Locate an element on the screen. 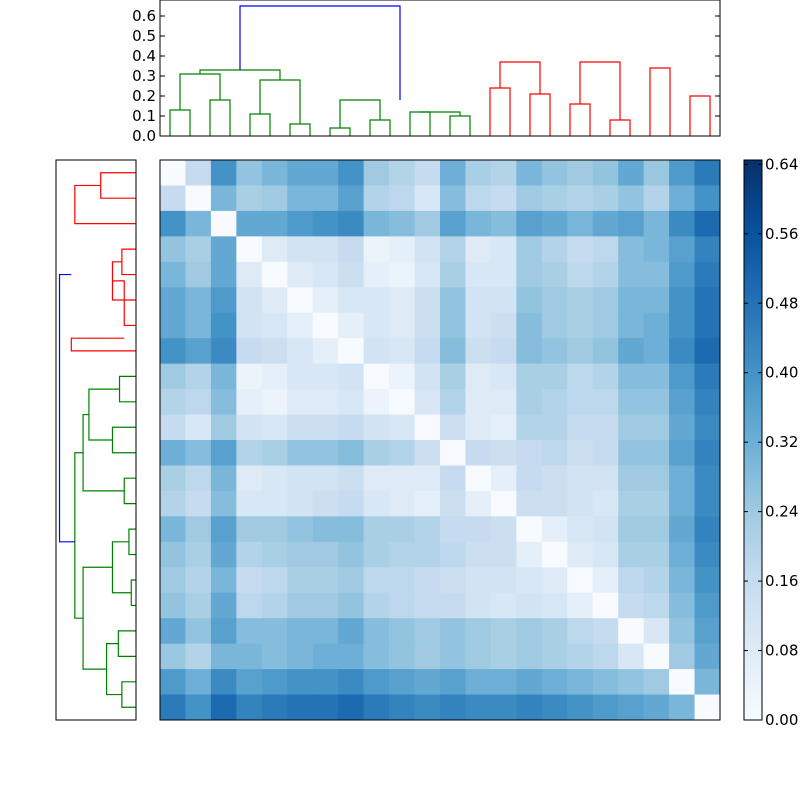  colorbar-tick-label: 0.00 is located at coordinates (781, 720).